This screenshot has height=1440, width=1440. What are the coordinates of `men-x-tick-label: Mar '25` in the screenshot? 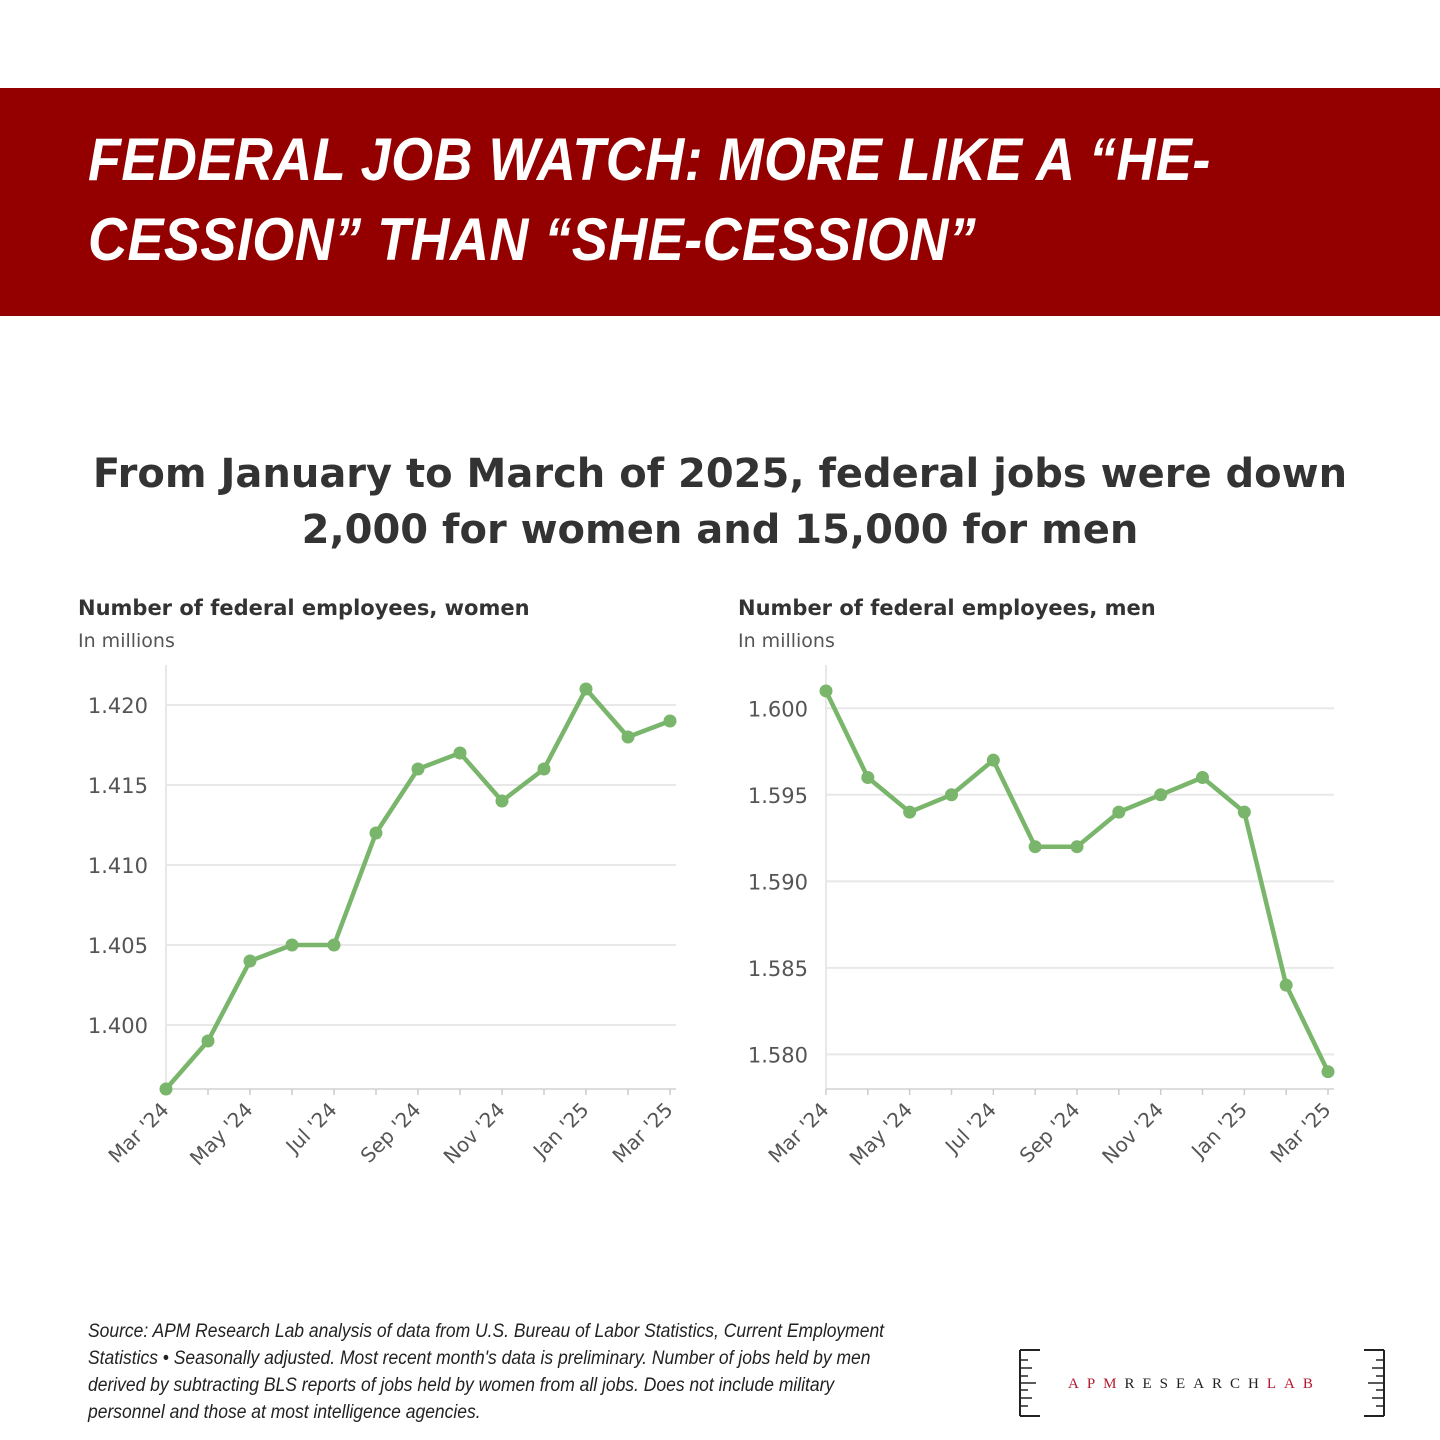 It's located at (1300, 1133).